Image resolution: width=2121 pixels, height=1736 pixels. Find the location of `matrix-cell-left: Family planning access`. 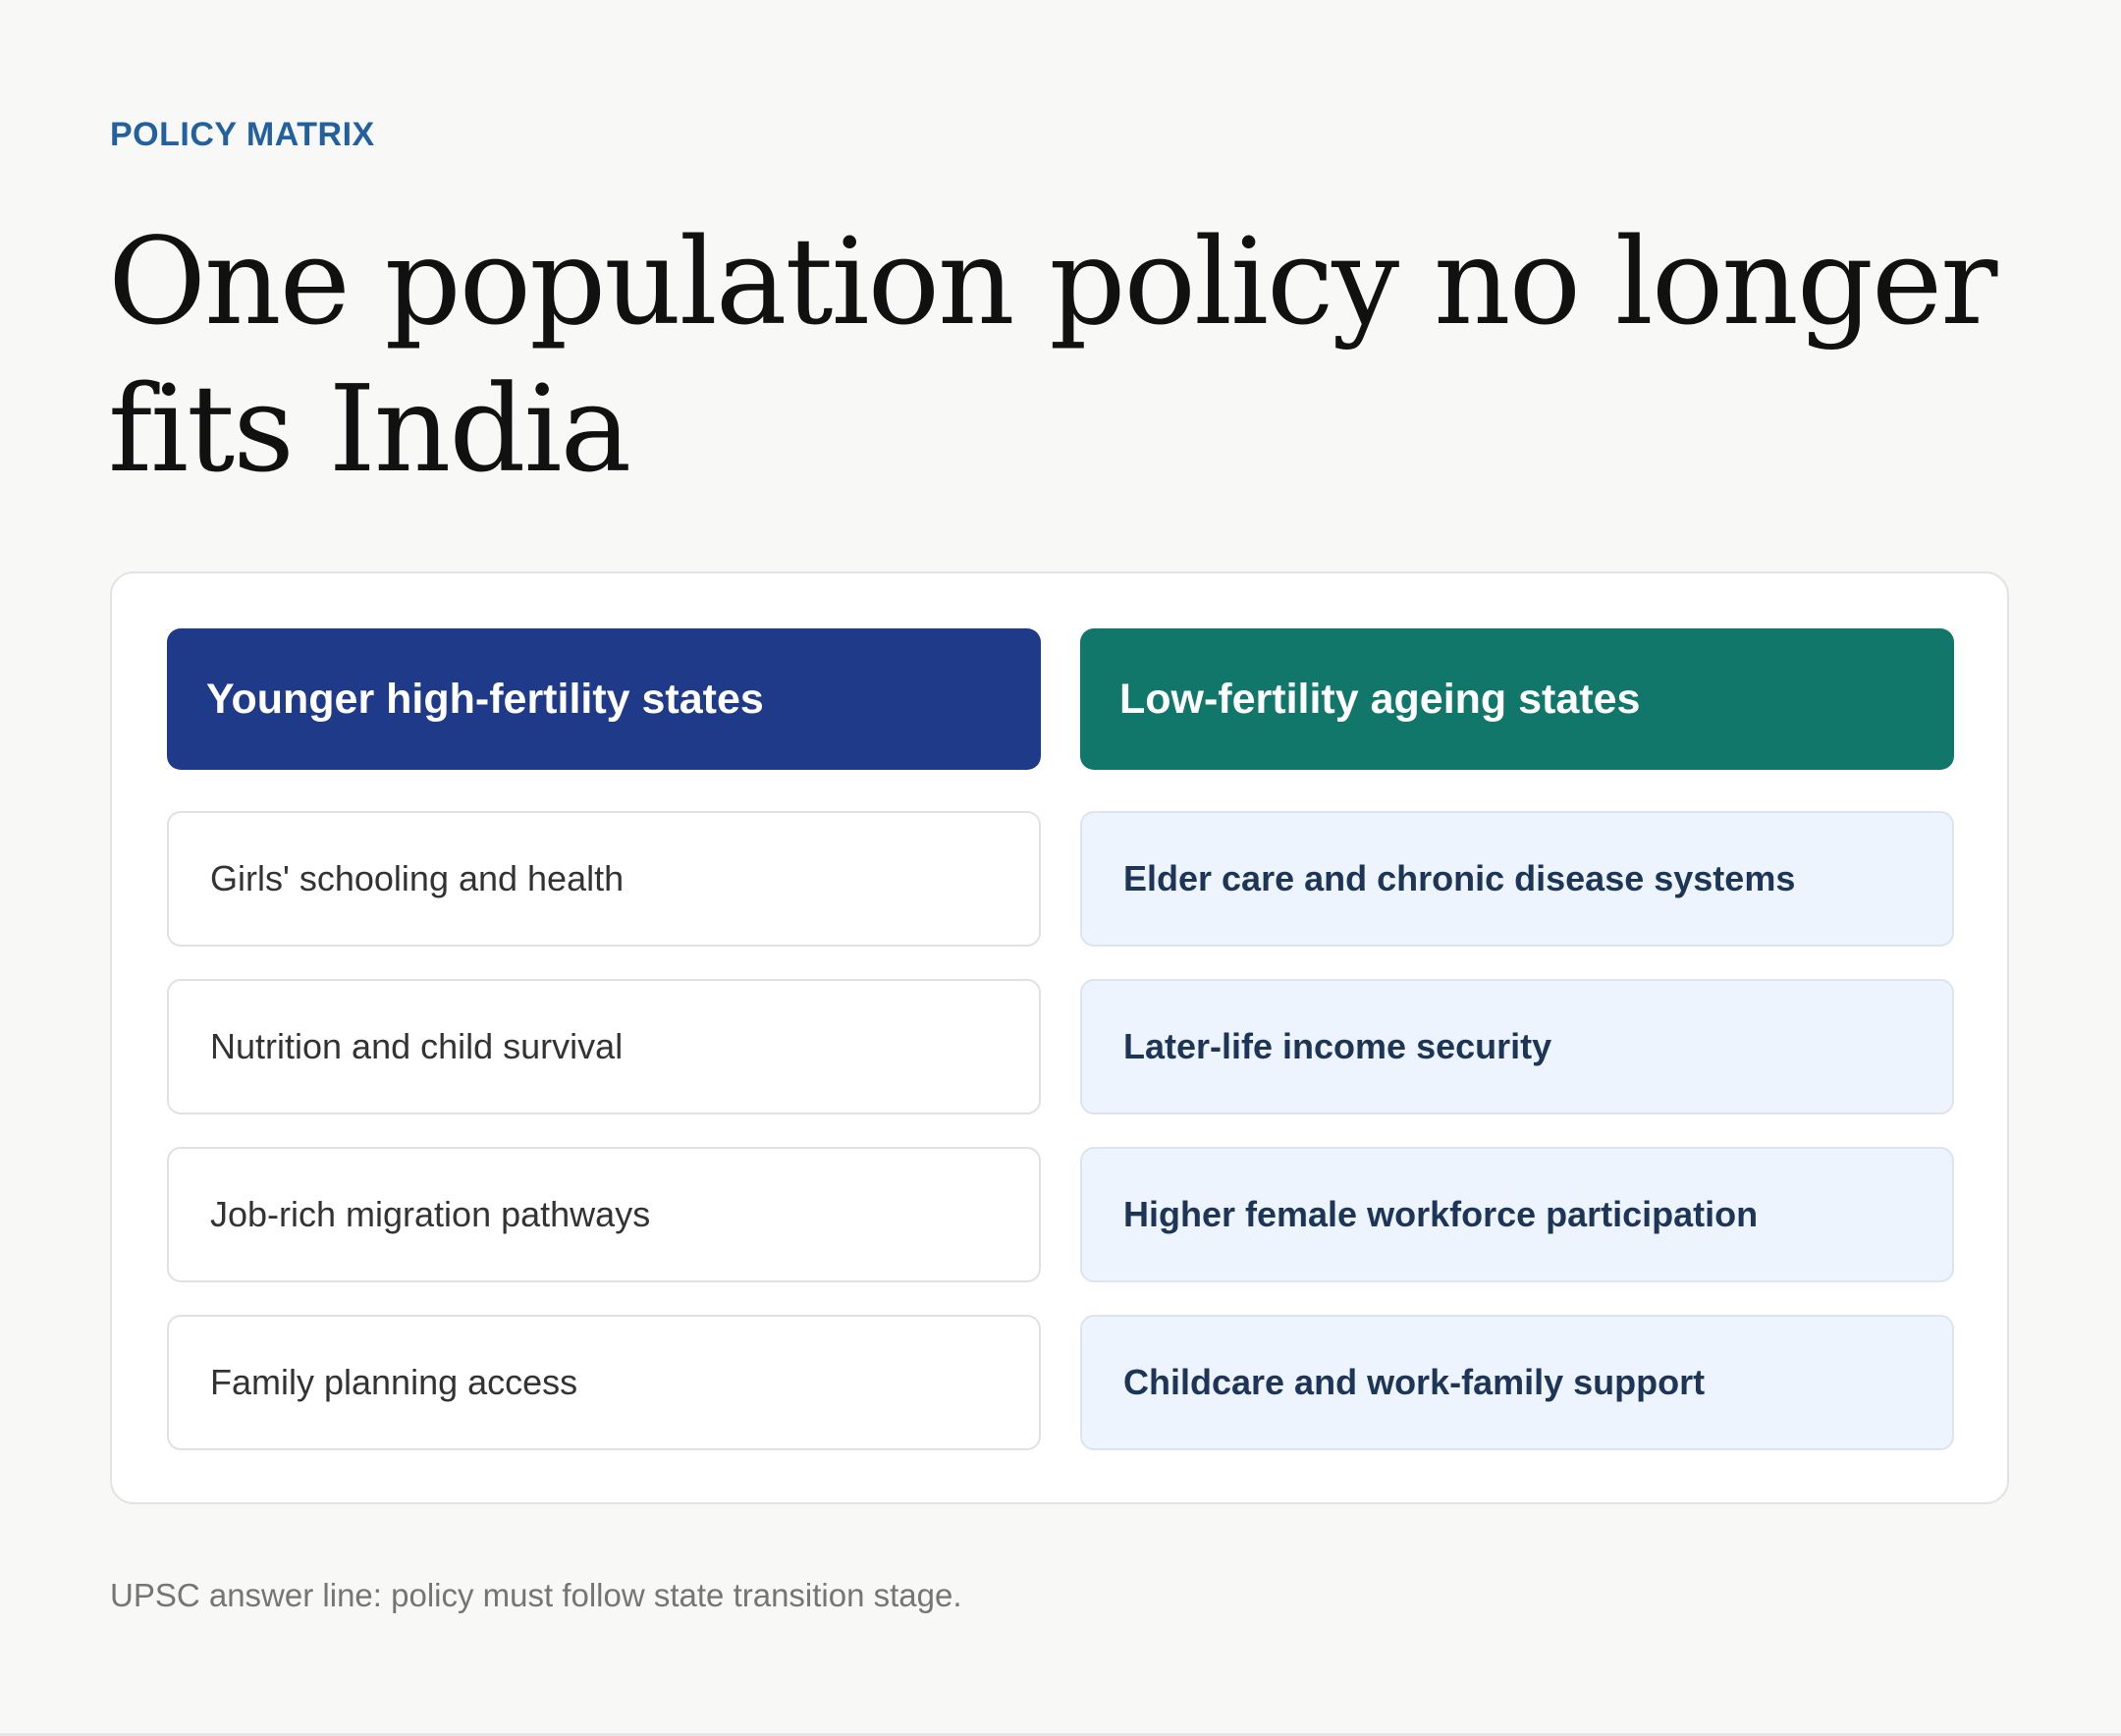

matrix-cell-left: Family planning access is located at coordinates (604, 1382).